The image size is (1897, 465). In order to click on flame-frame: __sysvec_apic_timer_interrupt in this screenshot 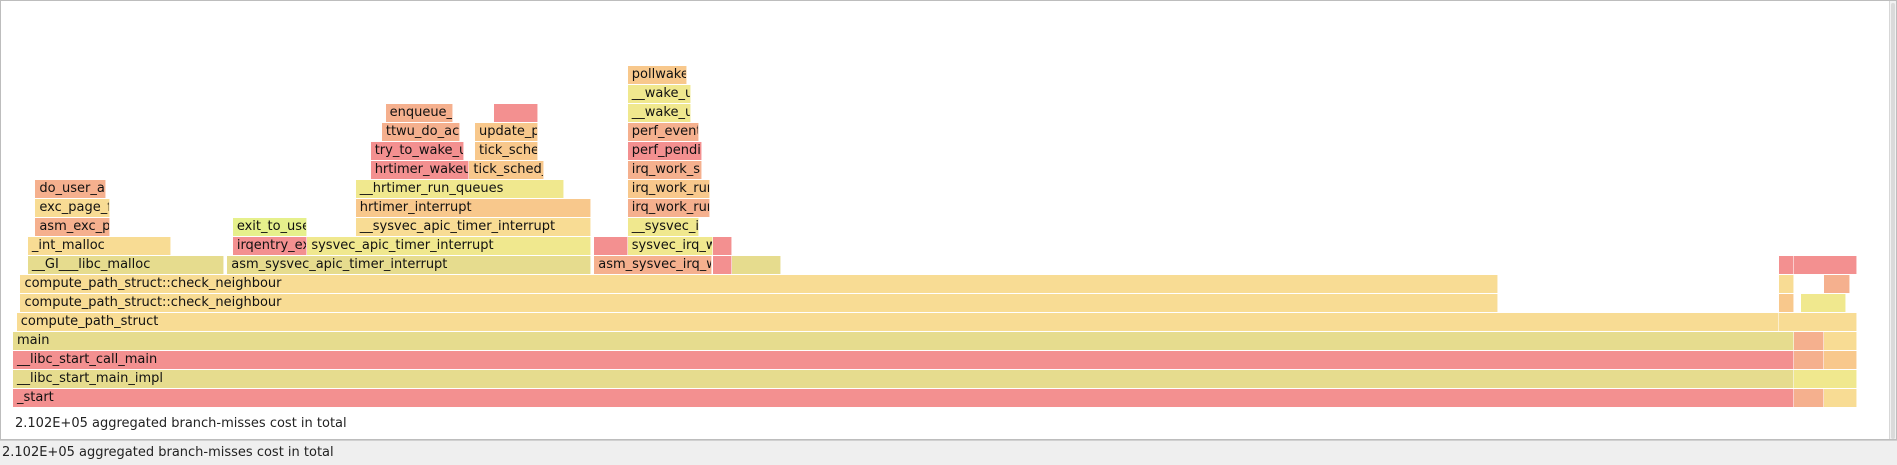, I will do `click(473, 227)`.